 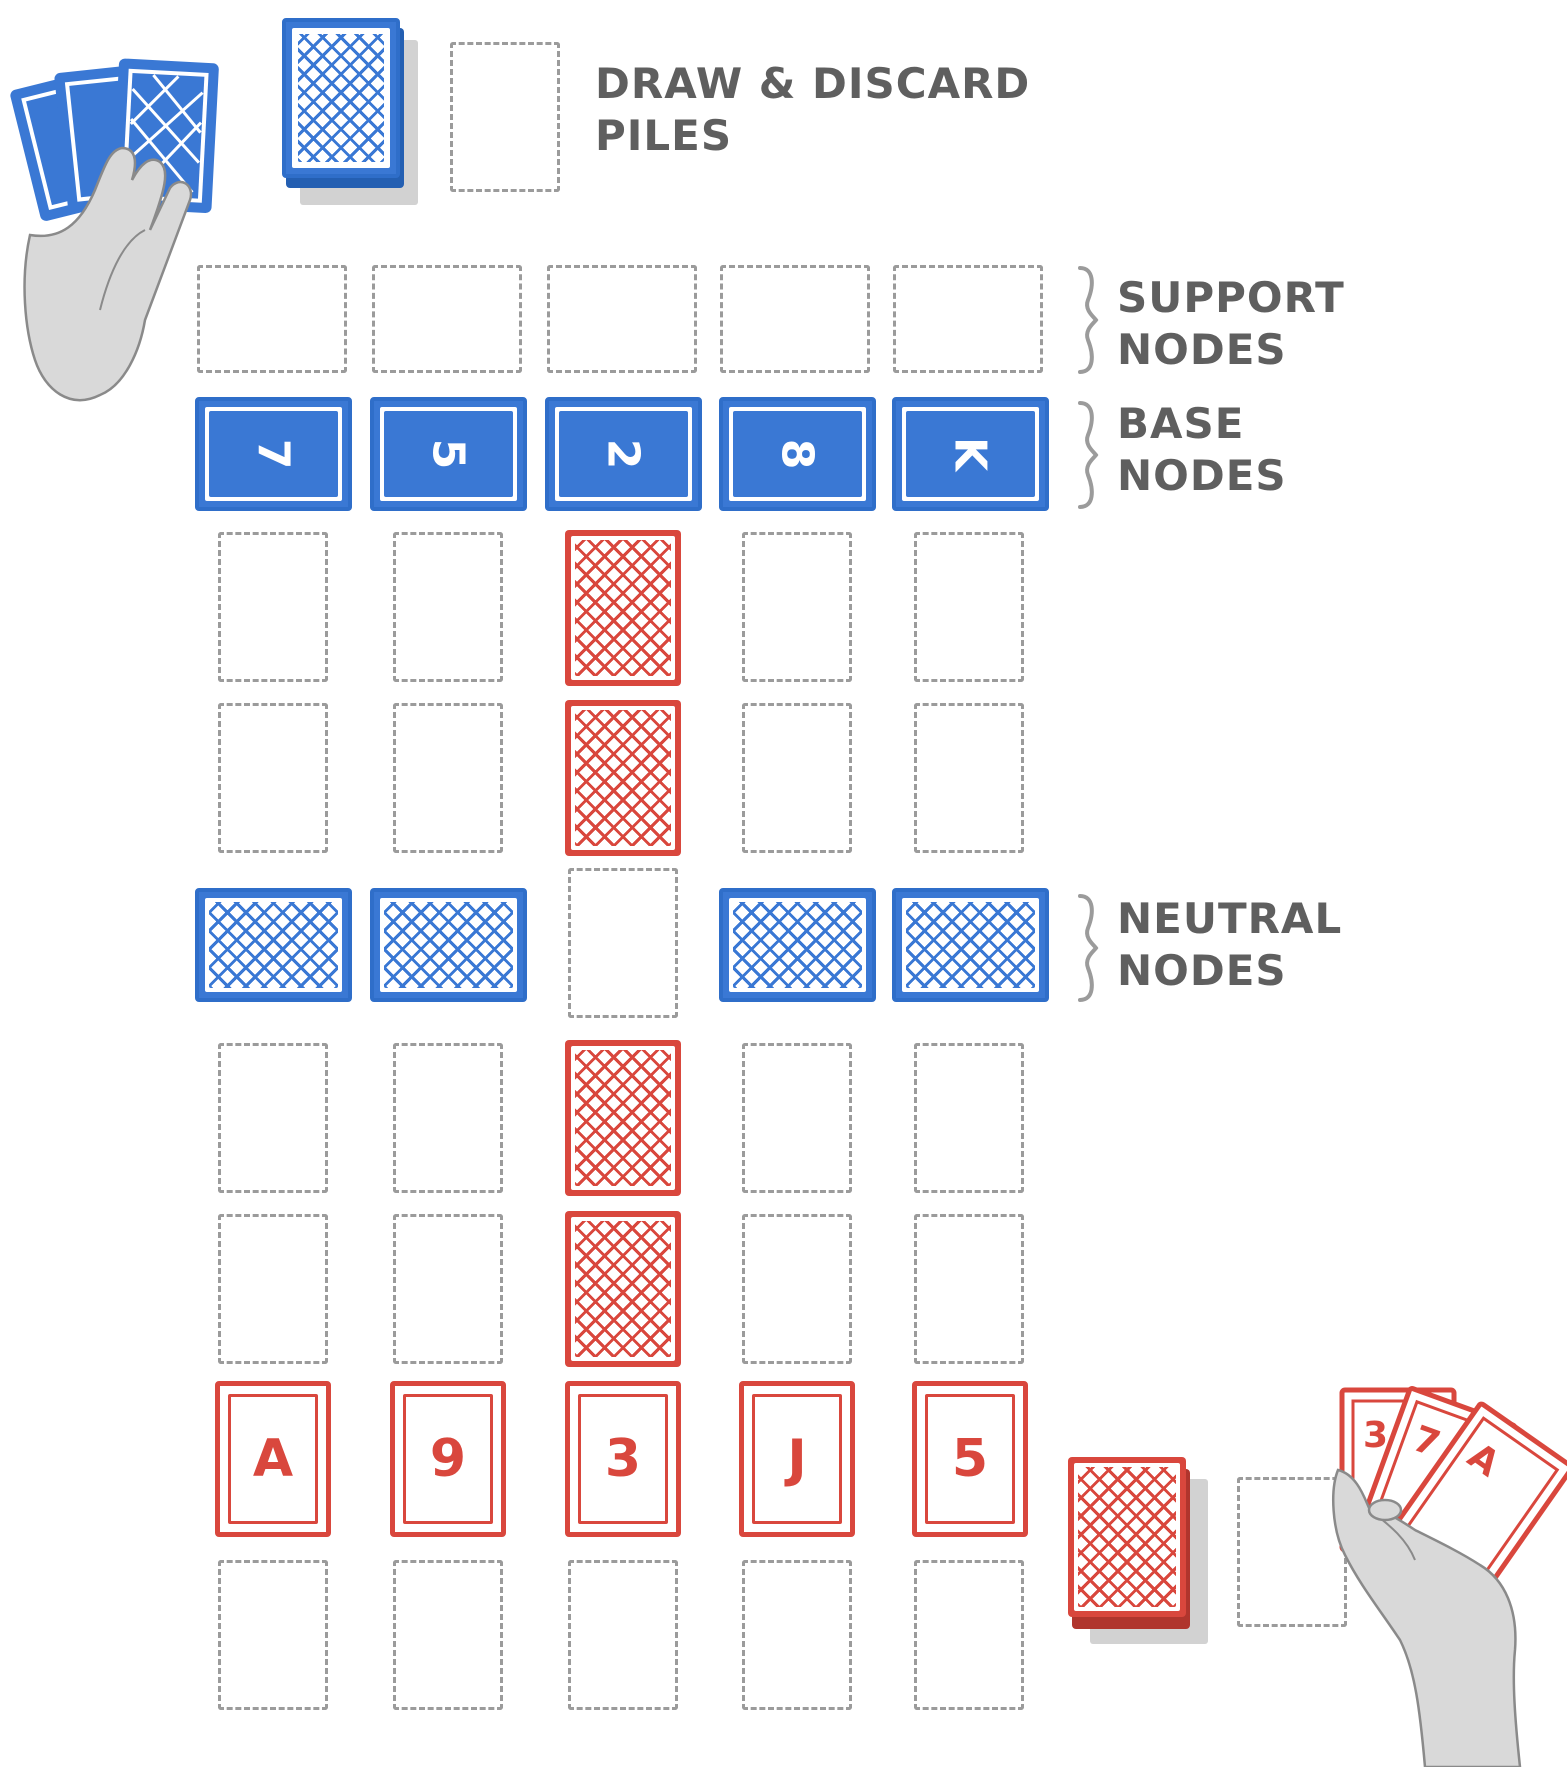 What do you see at coordinates (354, 113) in the screenshot?
I see `blue-draw-pile` at bounding box center [354, 113].